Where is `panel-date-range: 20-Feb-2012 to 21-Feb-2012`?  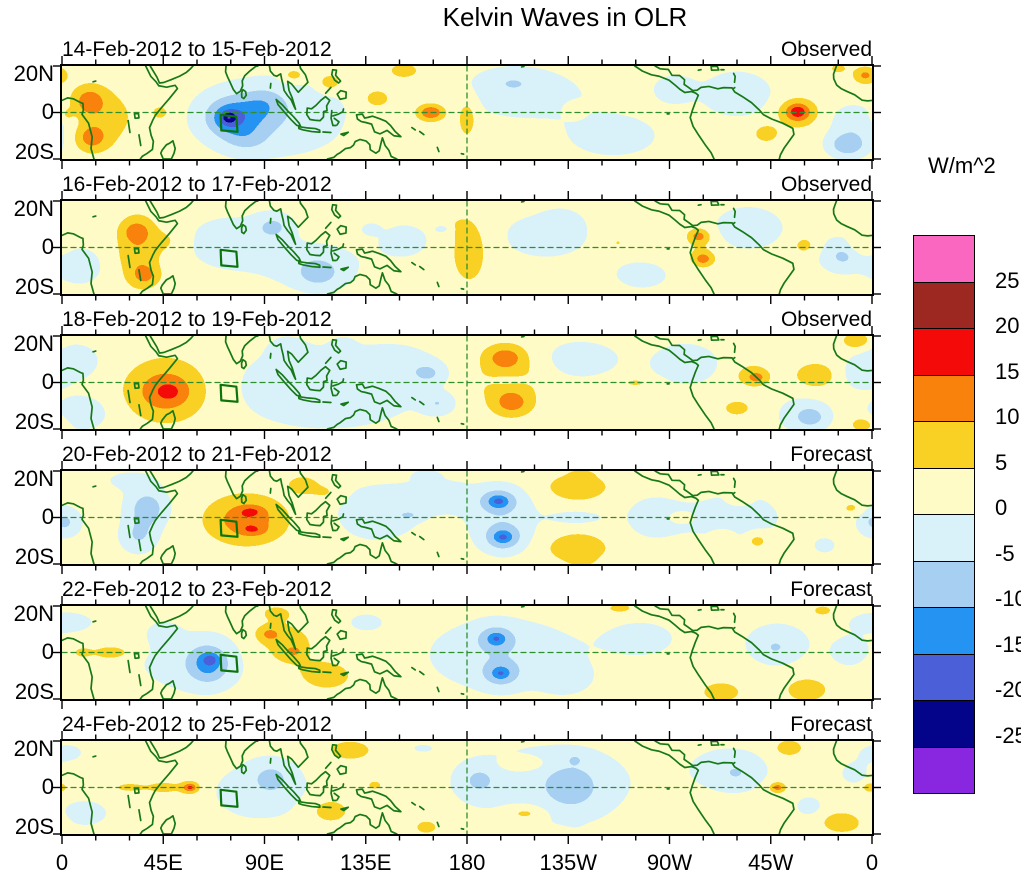 panel-date-range: 20-Feb-2012 to 21-Feb-2012 is located at coordinates (197, 454).